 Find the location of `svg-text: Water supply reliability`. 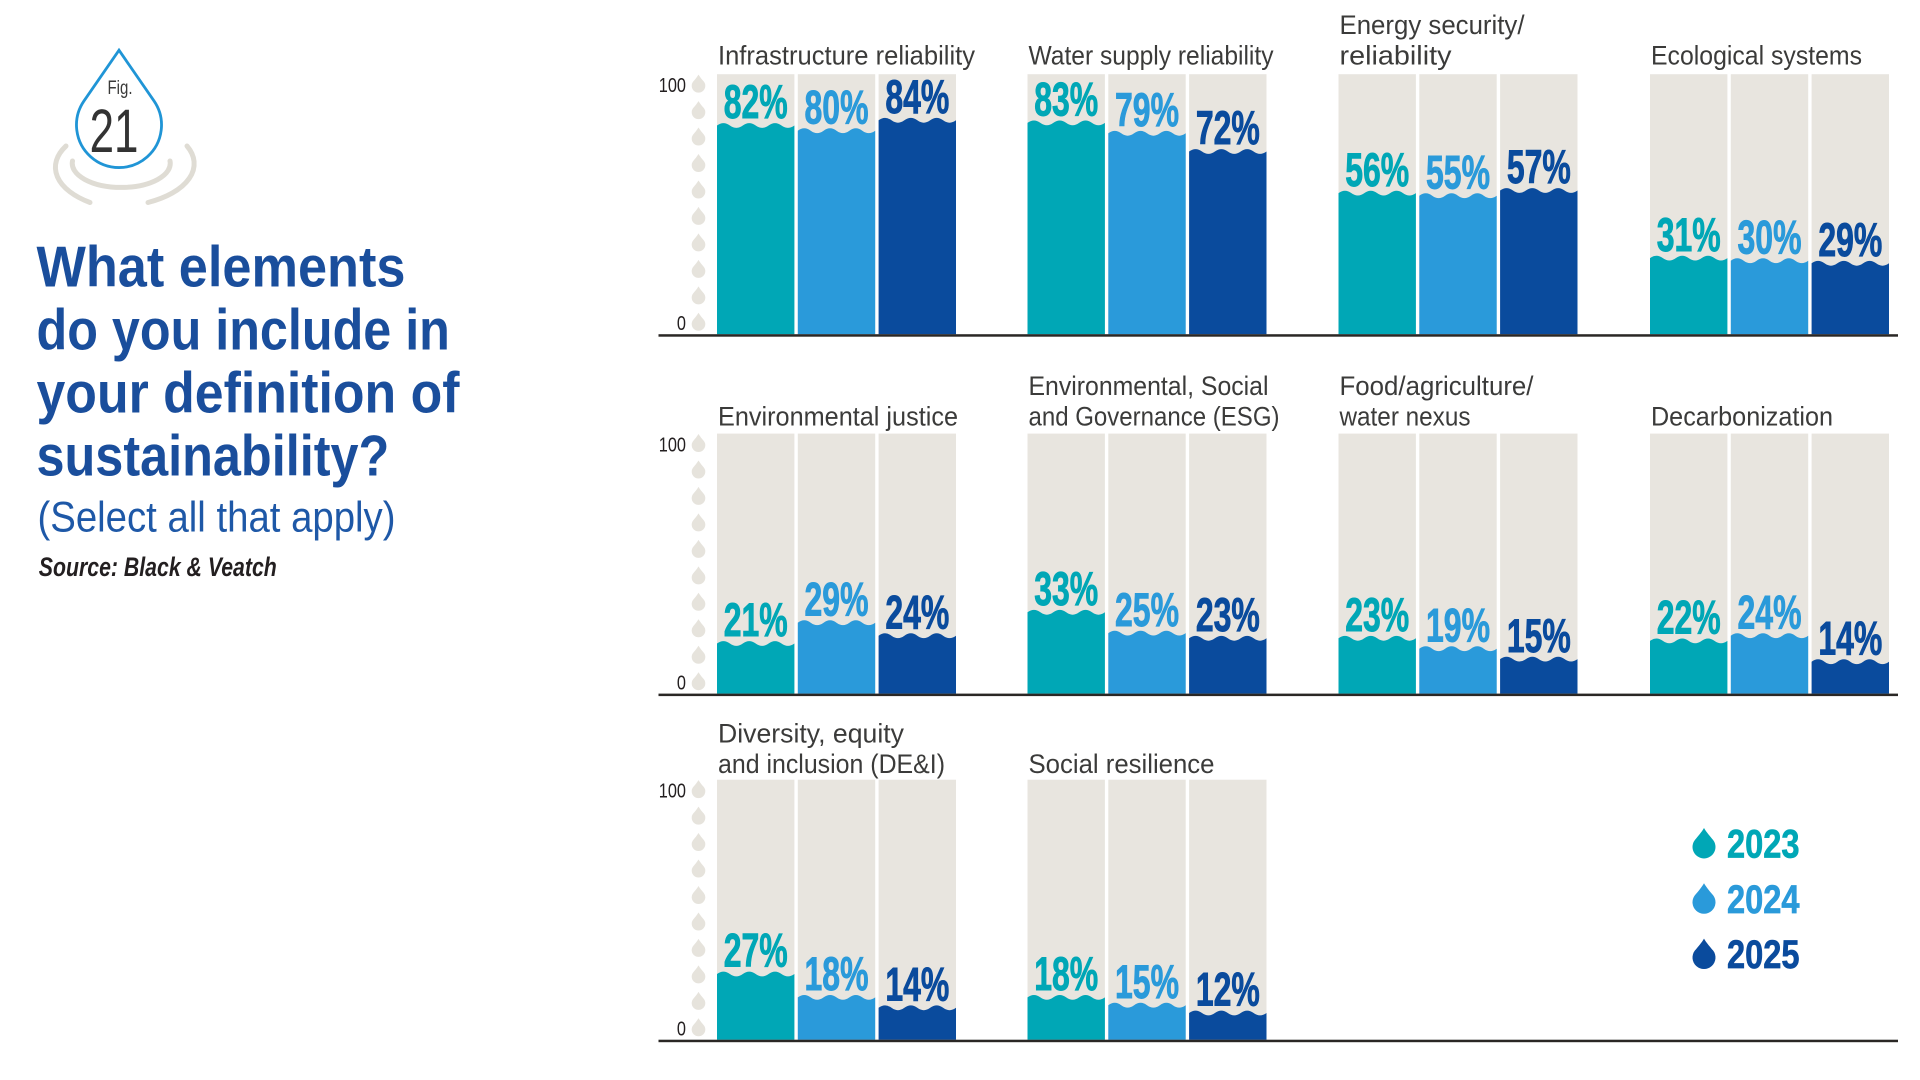

svg-text: Water supply reliability is located at coordinates (1152, 56).